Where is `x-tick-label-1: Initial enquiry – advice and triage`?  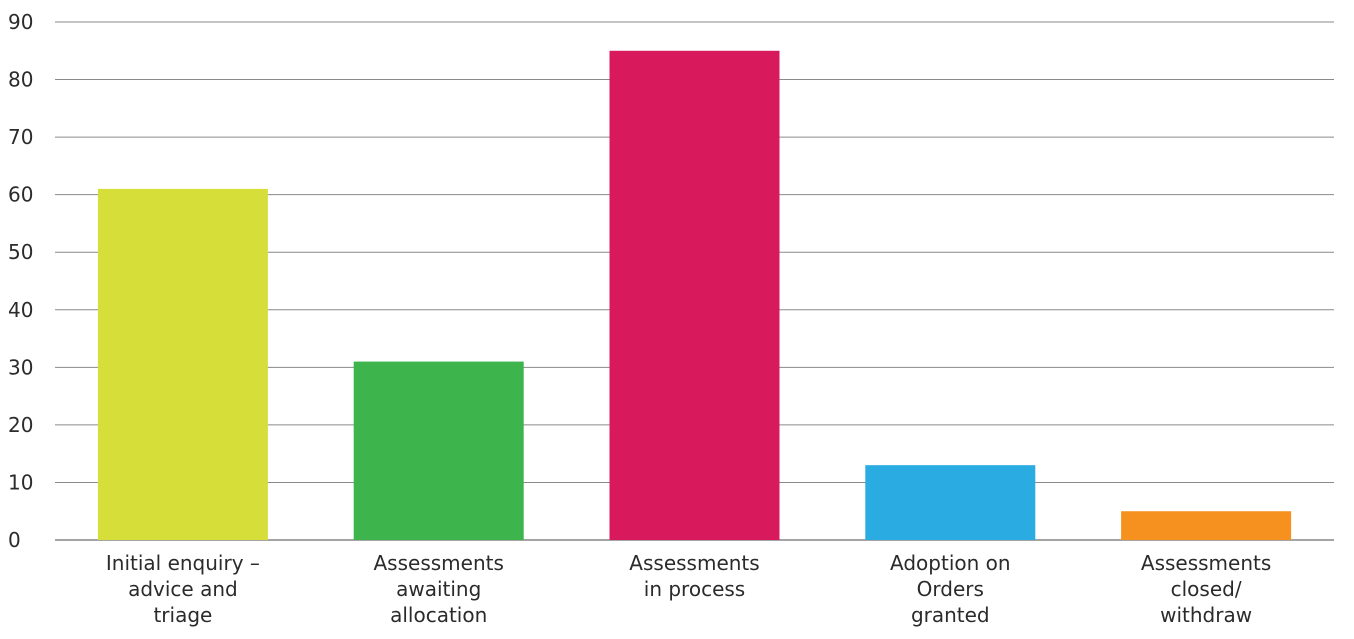 x-tick-label-1: Initial enquiry – advice and triage is located at coordinates (183, 589).